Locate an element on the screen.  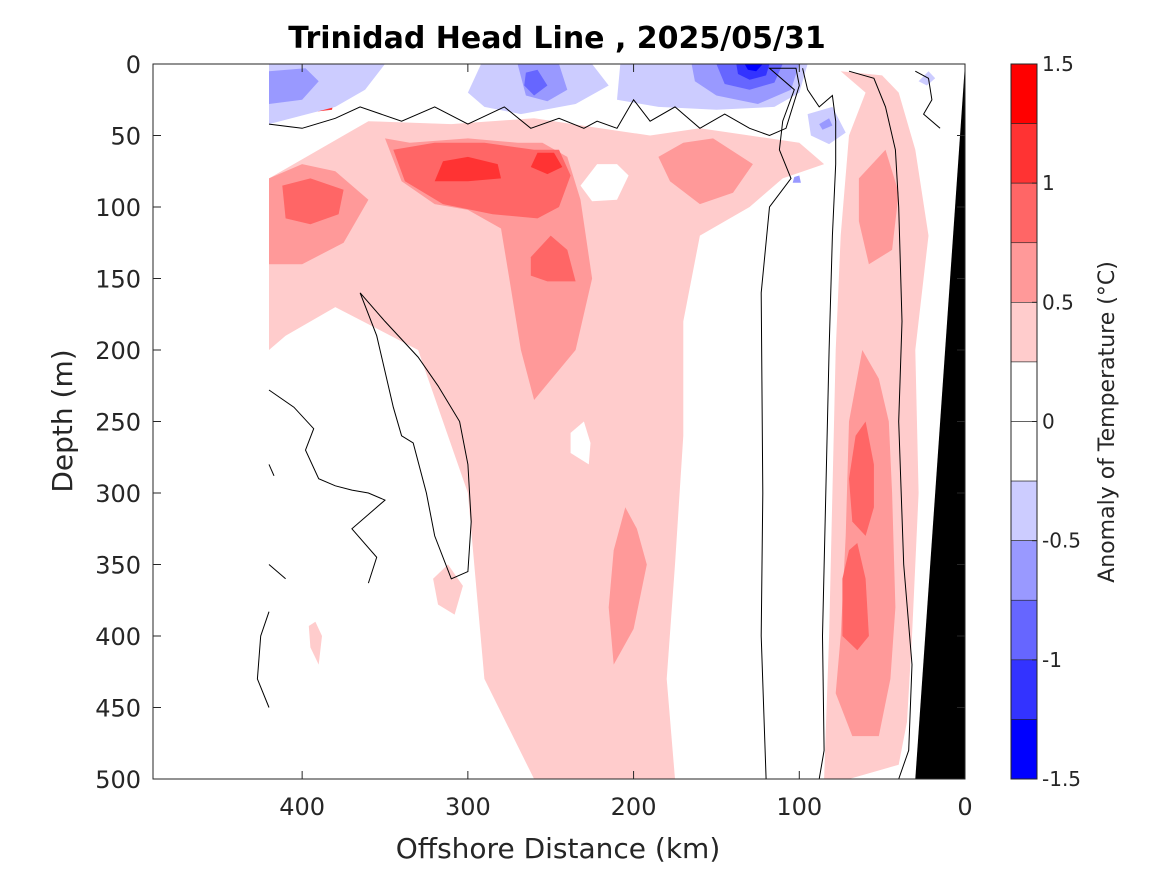
seafloor-shape is located at coordinates (940, 421).